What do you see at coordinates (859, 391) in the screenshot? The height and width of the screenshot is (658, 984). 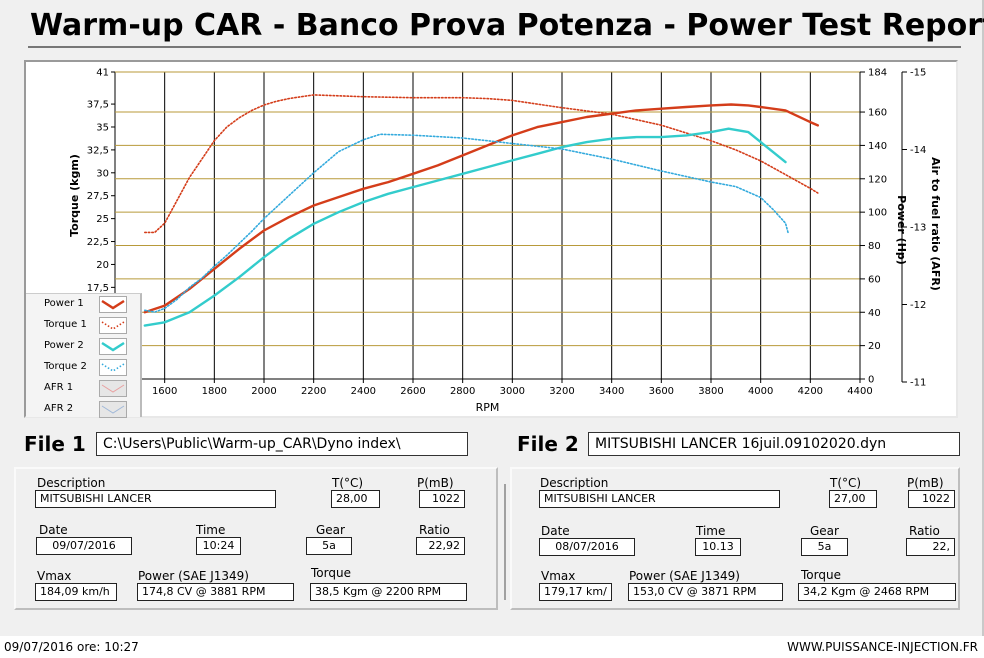 I see `x-tick-label: 4400` at bounding box center [859, 391].